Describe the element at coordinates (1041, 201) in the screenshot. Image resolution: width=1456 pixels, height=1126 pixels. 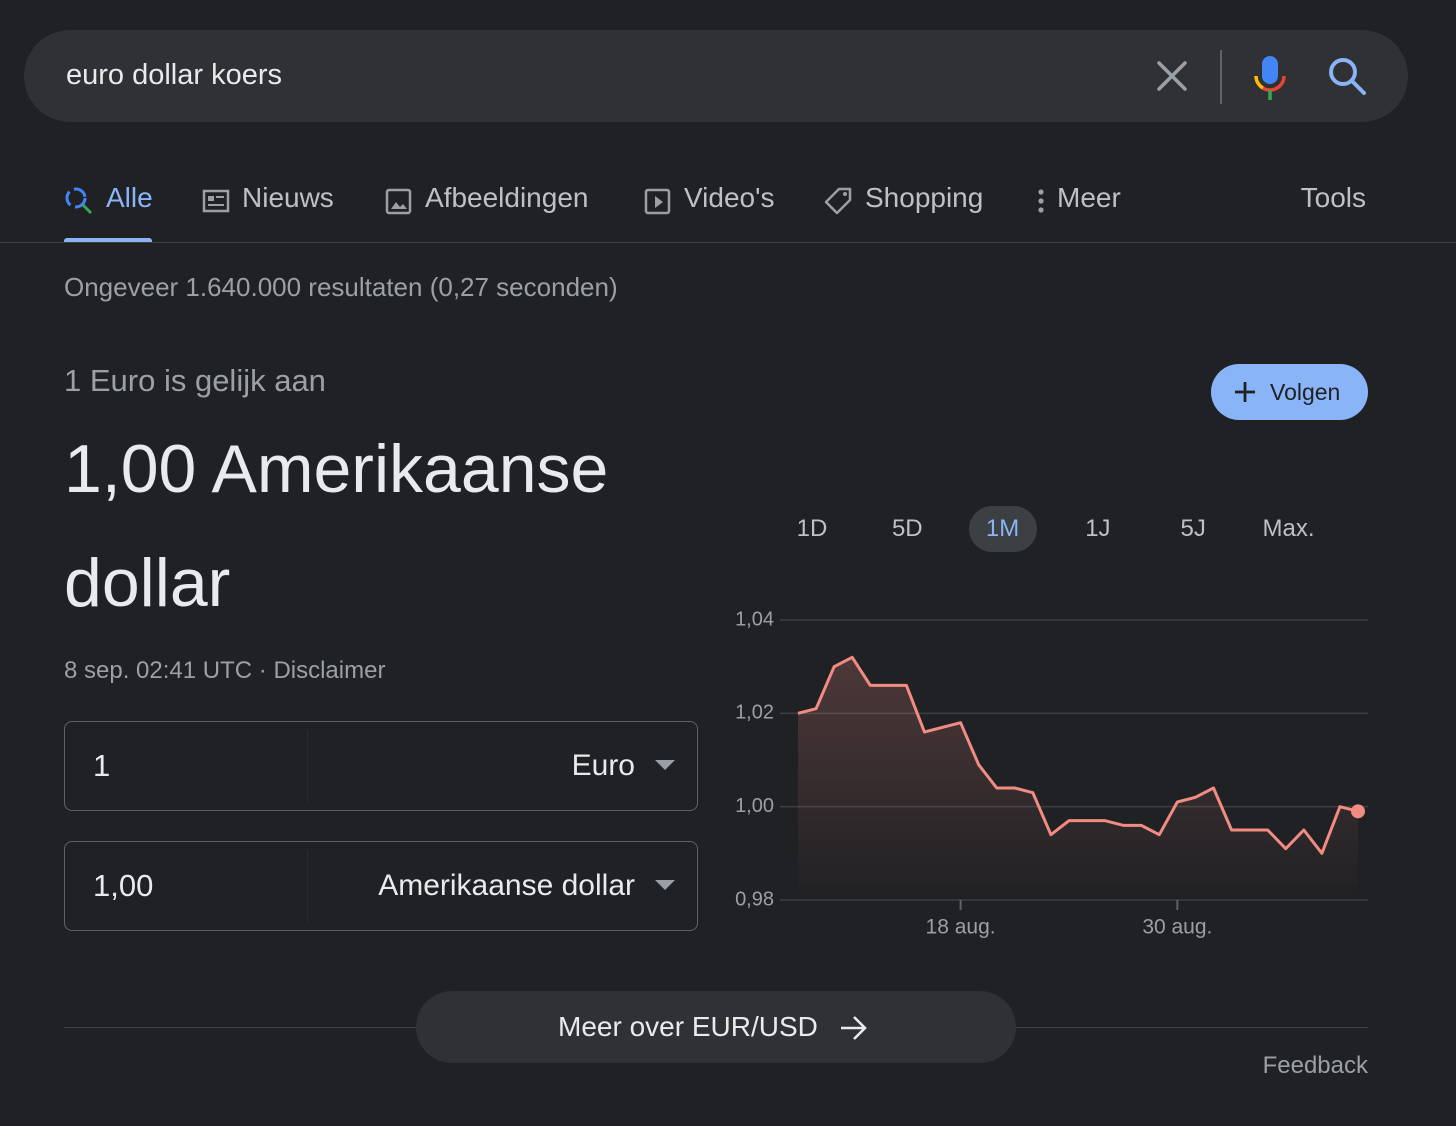
I see `tab-icon-more` at that location.